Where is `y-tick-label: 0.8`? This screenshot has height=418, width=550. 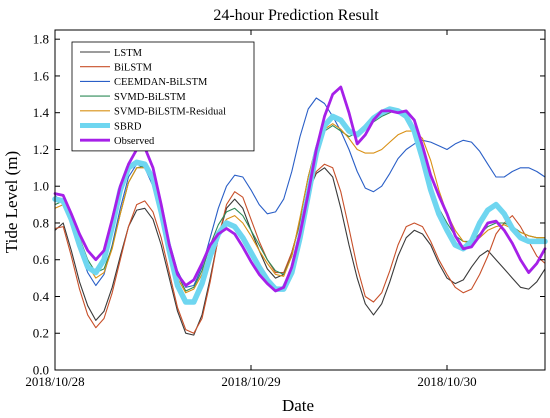 y-tick-label: 0.8 is located at coordinates (41, 222).